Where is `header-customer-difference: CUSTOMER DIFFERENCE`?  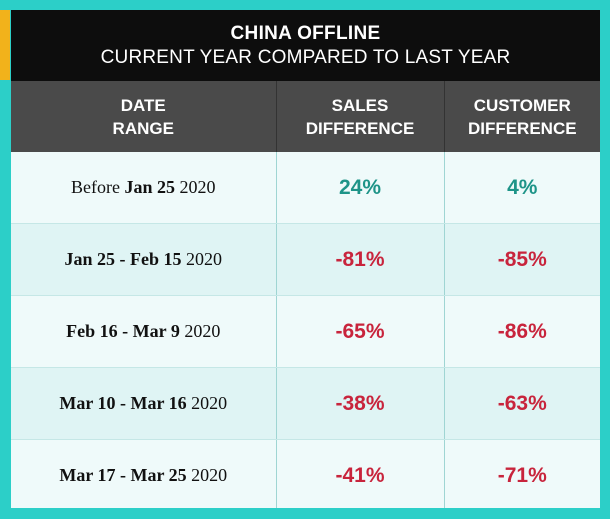 header-customer-difference: CUSTOMER DIFFERENCE is located at coordinates (522, 116).